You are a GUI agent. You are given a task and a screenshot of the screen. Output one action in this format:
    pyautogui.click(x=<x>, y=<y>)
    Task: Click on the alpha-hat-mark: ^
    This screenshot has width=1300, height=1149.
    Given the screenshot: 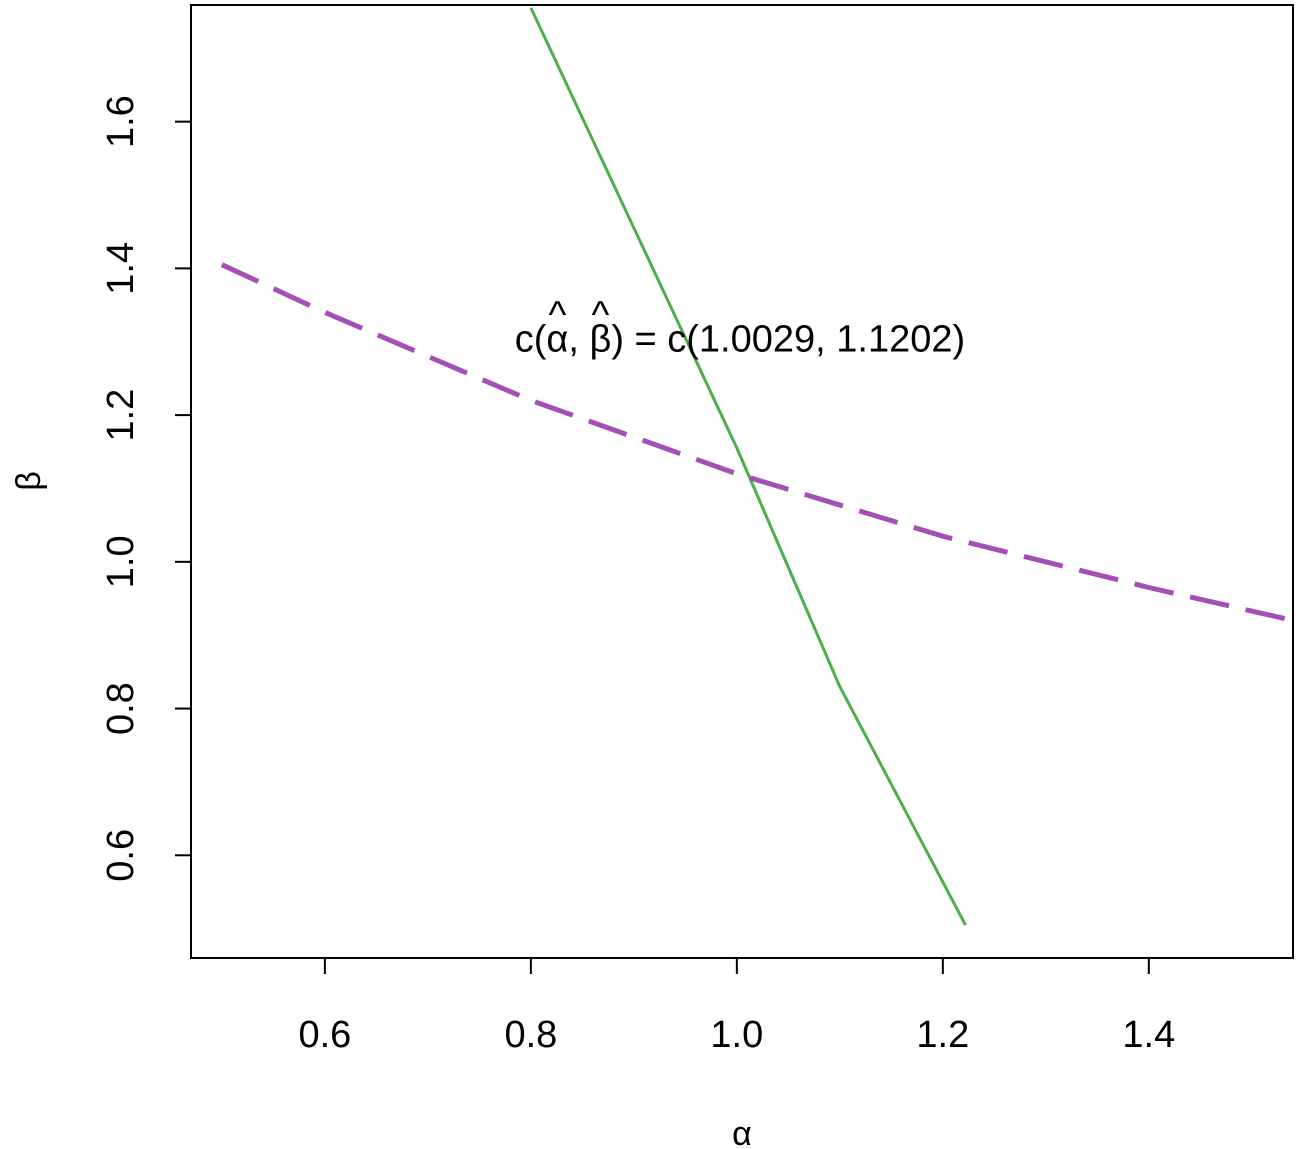 What is the action you would take?
    pyautogui.click(x=557, y=315)
    